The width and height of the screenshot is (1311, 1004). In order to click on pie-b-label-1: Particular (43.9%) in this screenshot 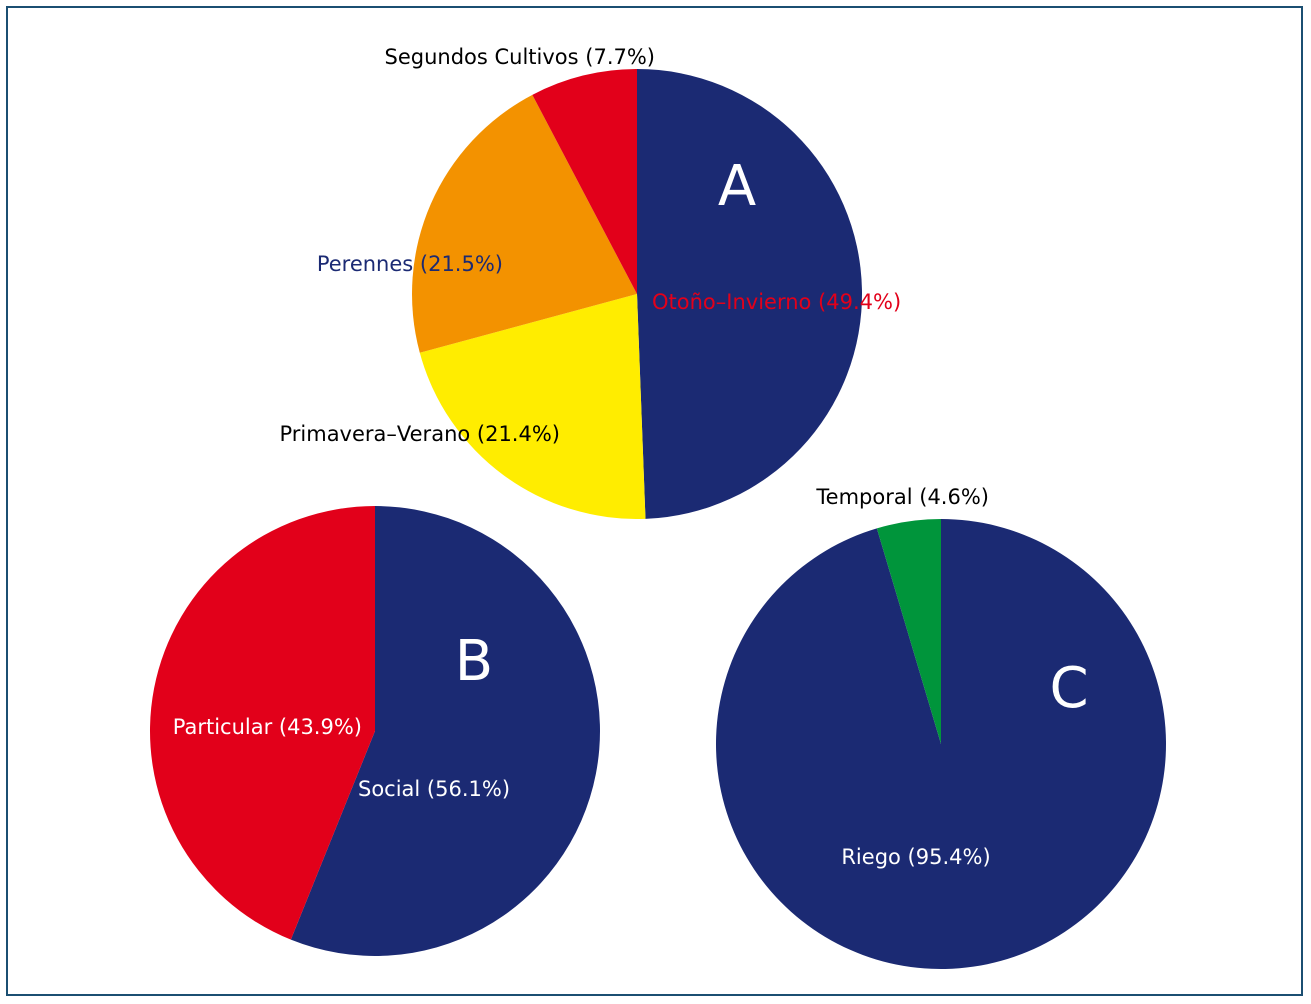, I will do `click(267, 727)`.